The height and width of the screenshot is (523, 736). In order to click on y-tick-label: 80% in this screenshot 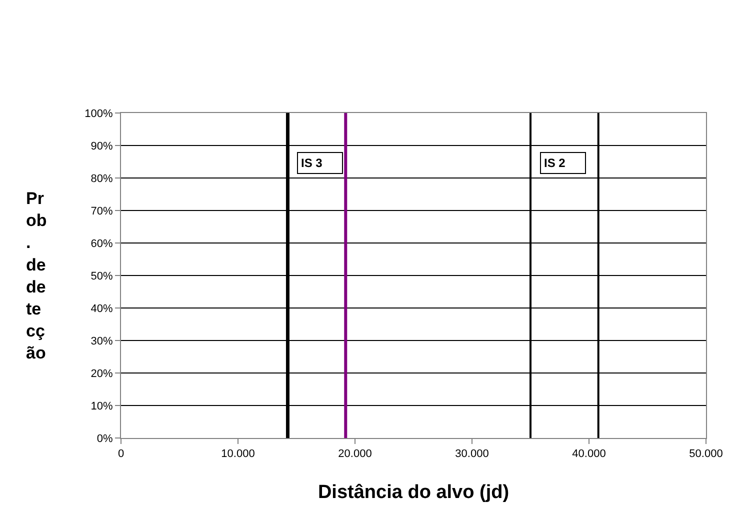, I will do `click(102, 178)`.